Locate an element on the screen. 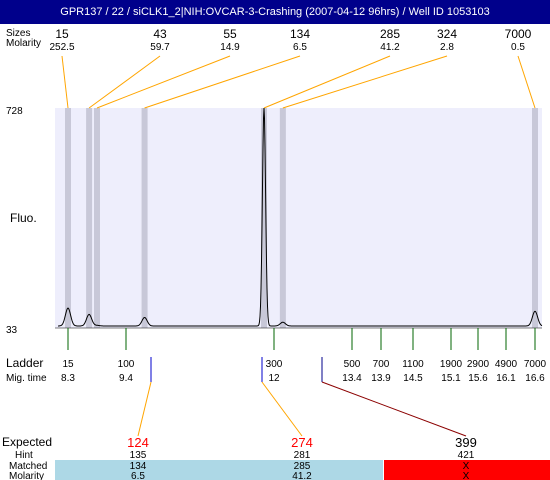 The width and height of the screenshot is (550, 480). matched-row-label: Matched is located at coordinates (28, 466).